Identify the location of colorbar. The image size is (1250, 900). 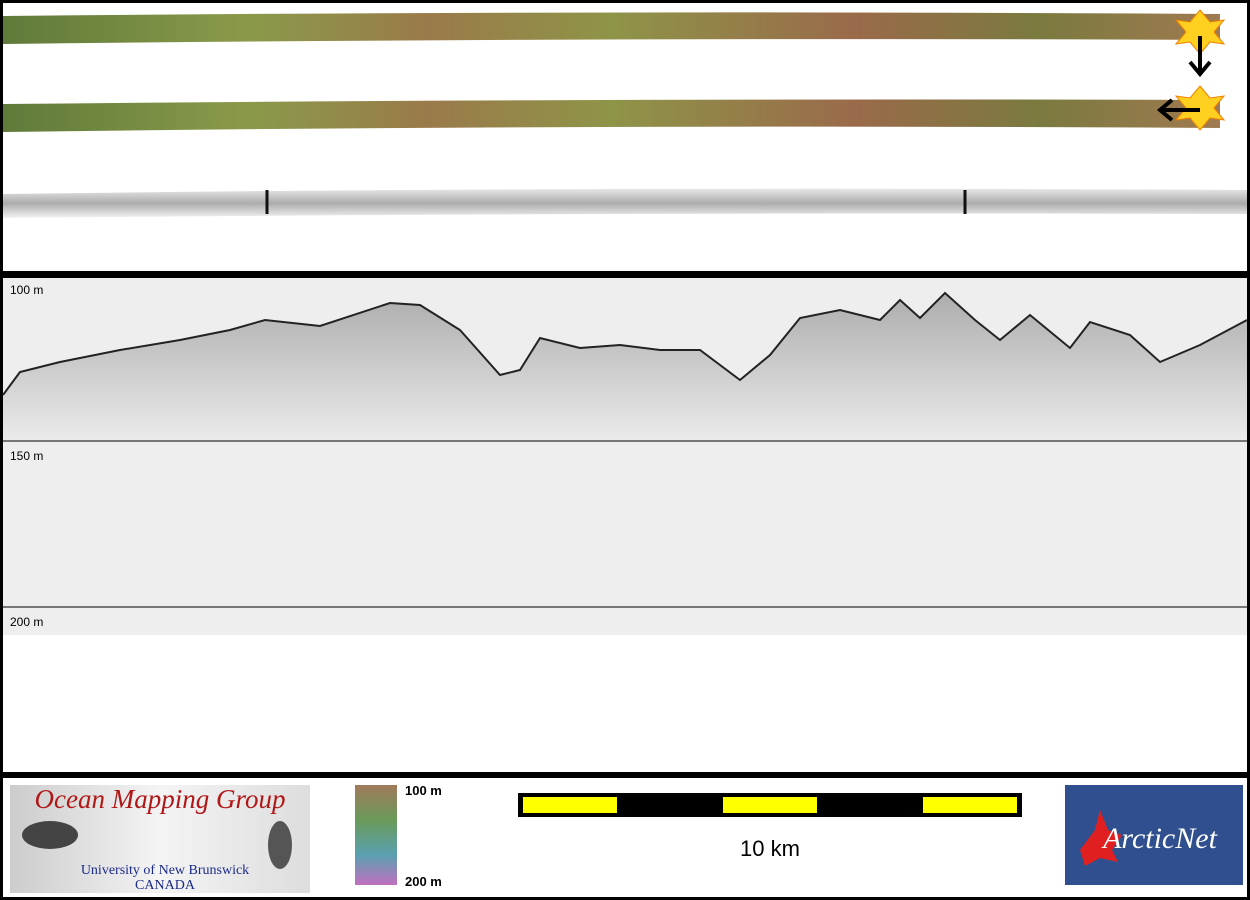
(376, 835).